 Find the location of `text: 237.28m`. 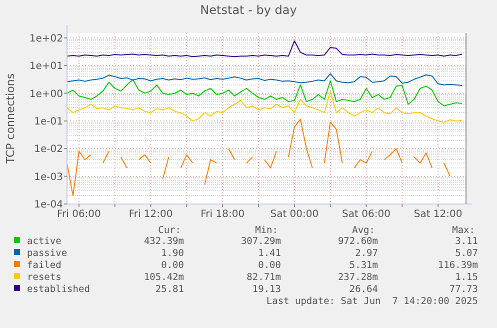

text: 237.28m is located at coordinates (358, 277).